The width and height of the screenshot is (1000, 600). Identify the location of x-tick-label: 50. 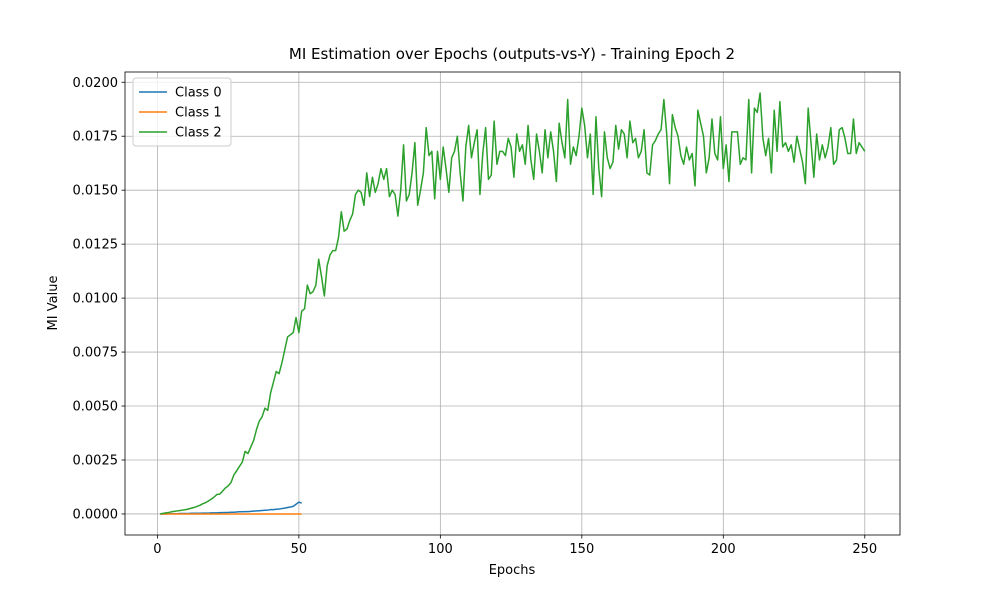
(299, 549).